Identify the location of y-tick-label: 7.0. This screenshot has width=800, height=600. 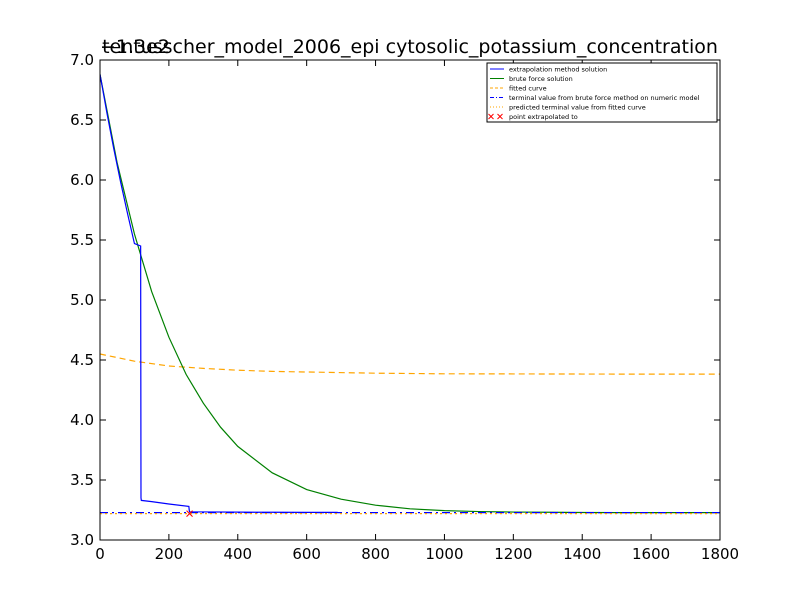
(82, 60).